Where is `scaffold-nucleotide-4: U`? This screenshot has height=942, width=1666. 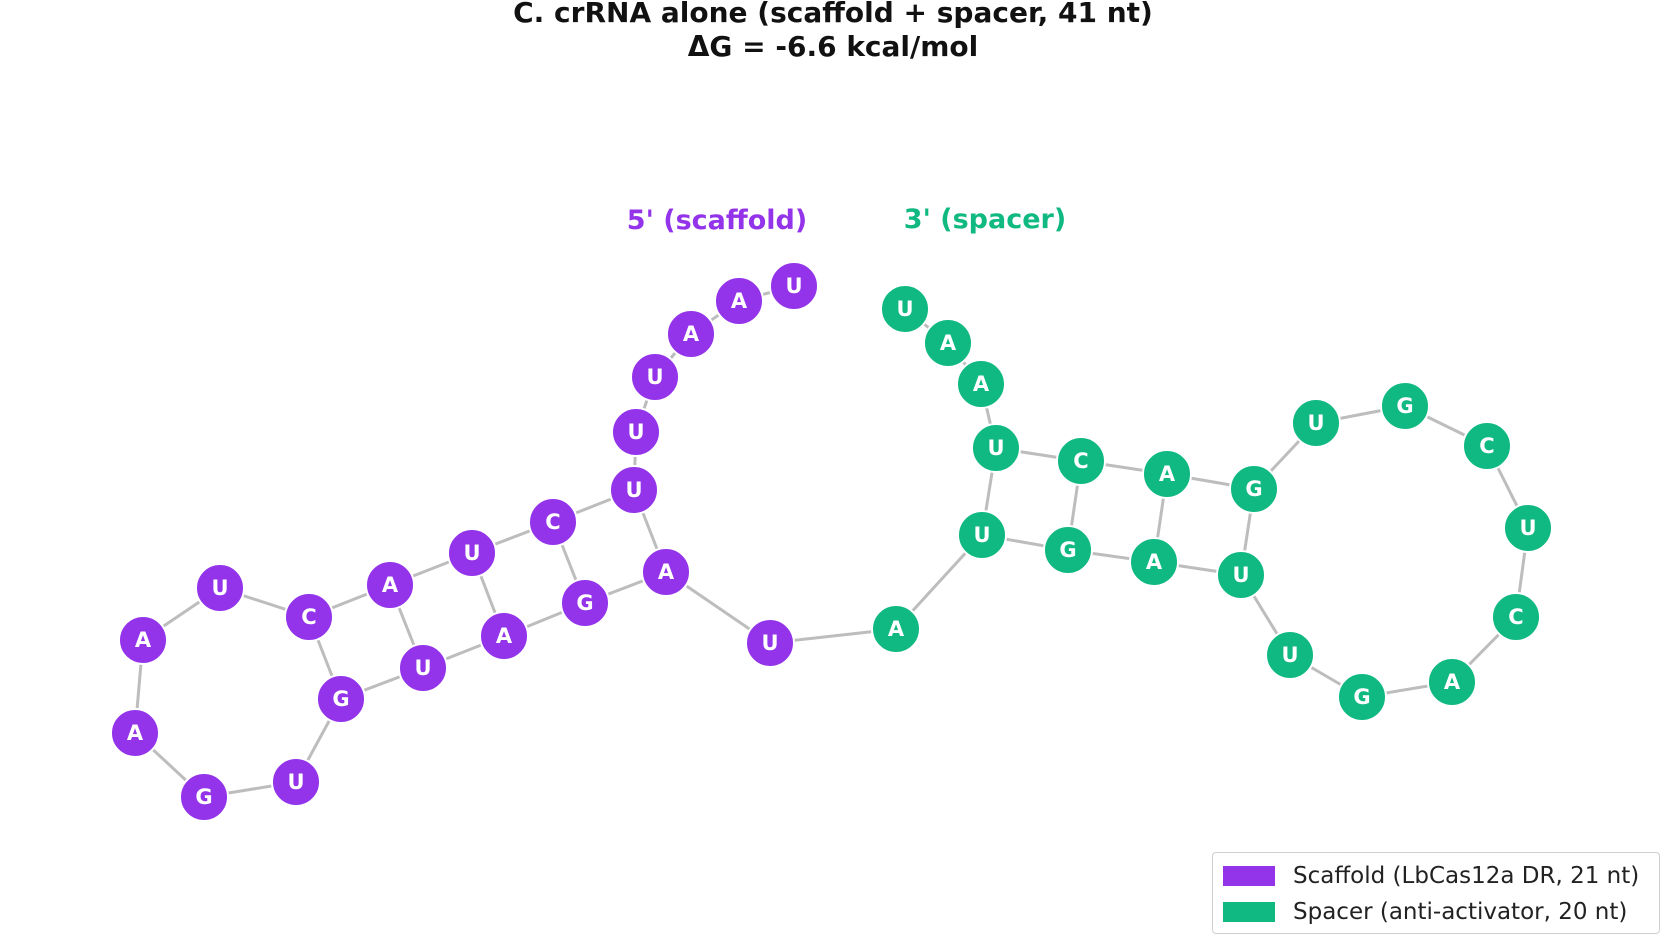 scaffold-nucleotide-4: U is located at coordinates (655, 377).